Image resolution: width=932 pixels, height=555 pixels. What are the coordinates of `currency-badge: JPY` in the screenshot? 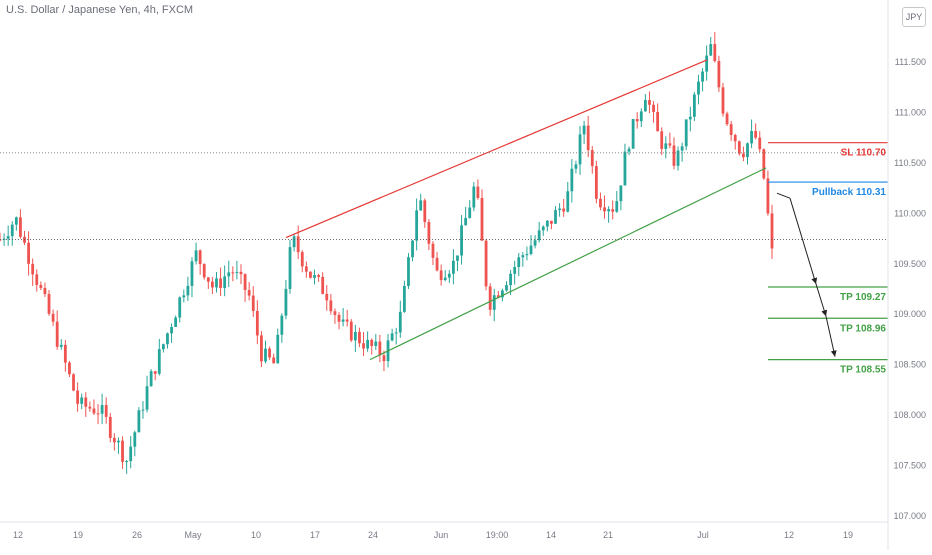 It's located at (914, 17).